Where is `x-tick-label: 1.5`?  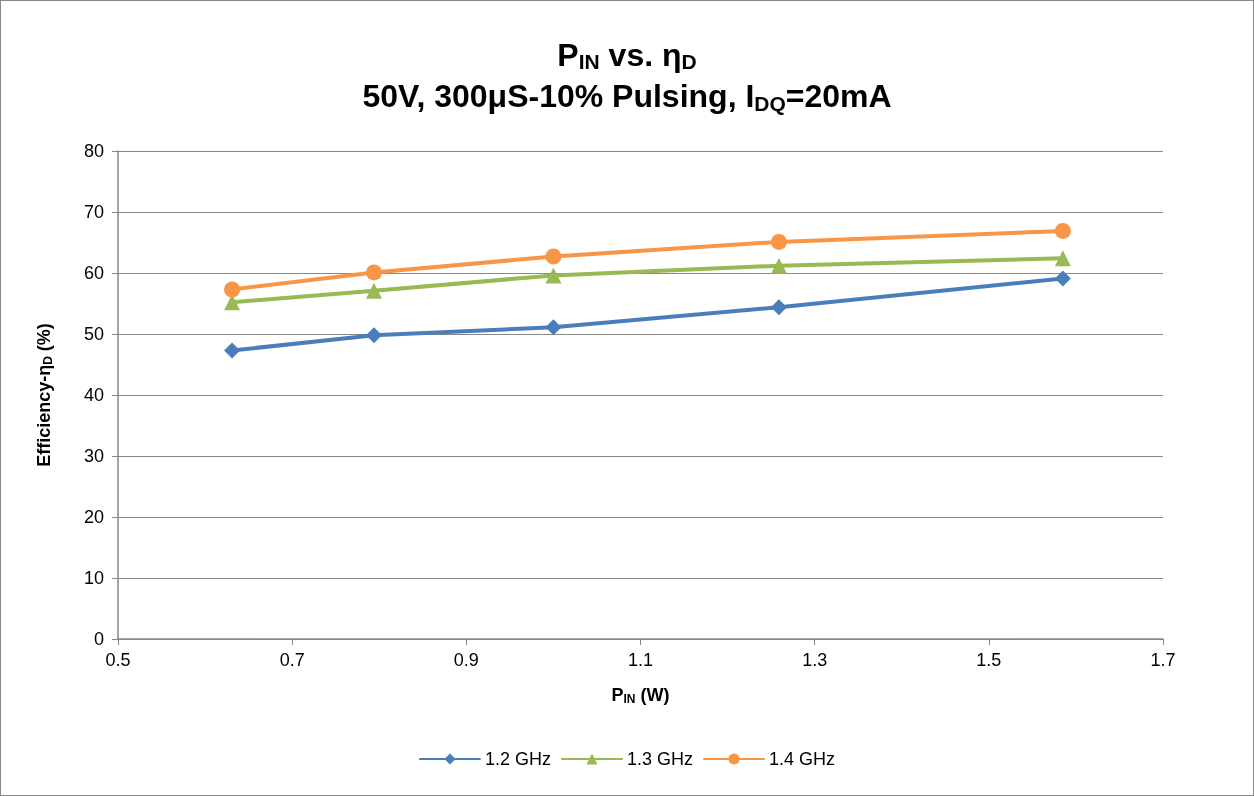
x-tick-label: 1.5 is located at coordinates (989, 660).